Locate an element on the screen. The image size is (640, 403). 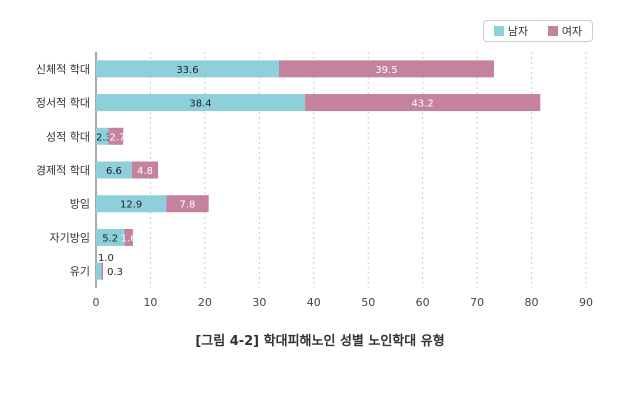
data-label: 12.9 is located at coordinates (131, 205).